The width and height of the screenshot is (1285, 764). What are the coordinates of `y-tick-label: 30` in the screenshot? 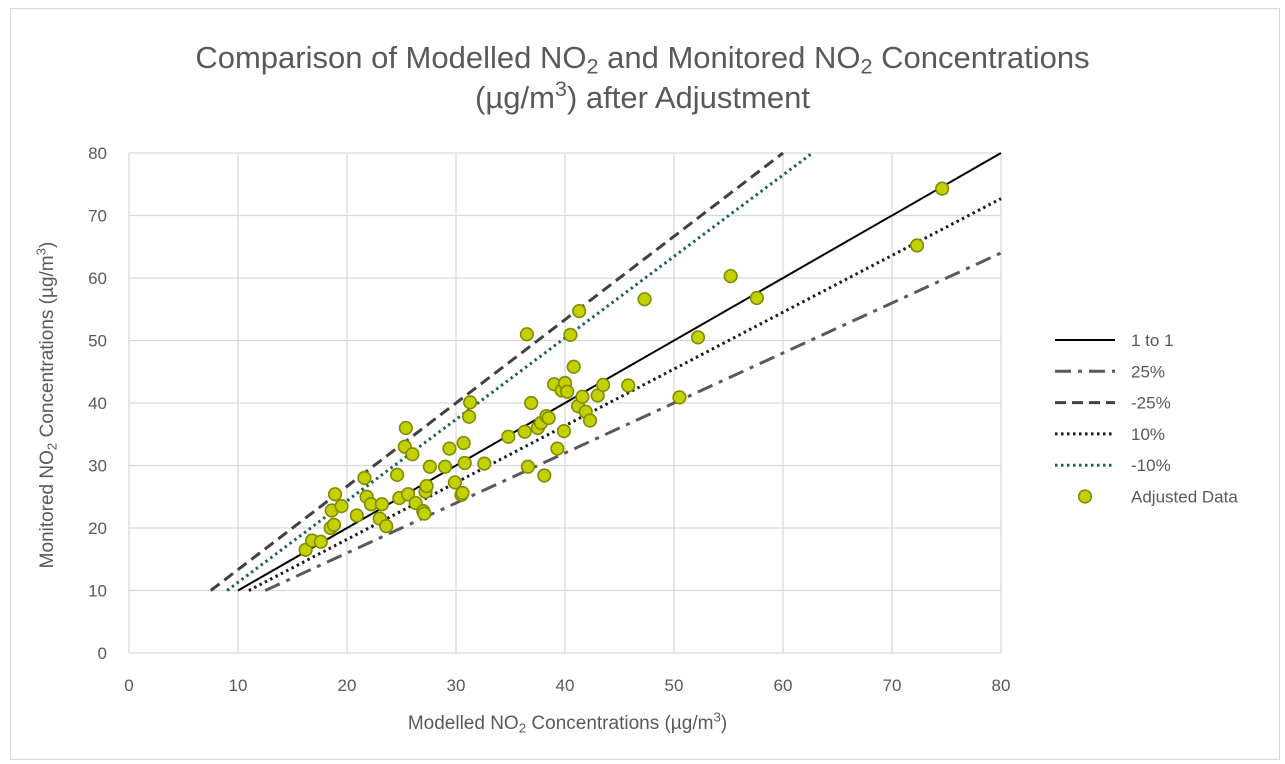 It's located at (97, 466).